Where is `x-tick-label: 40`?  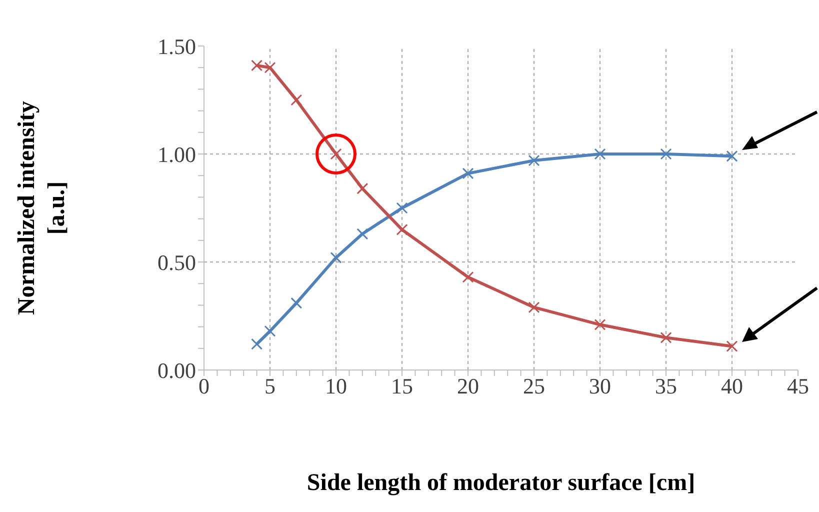 x-tick-label: 40 is located at coordinates (732, 386).